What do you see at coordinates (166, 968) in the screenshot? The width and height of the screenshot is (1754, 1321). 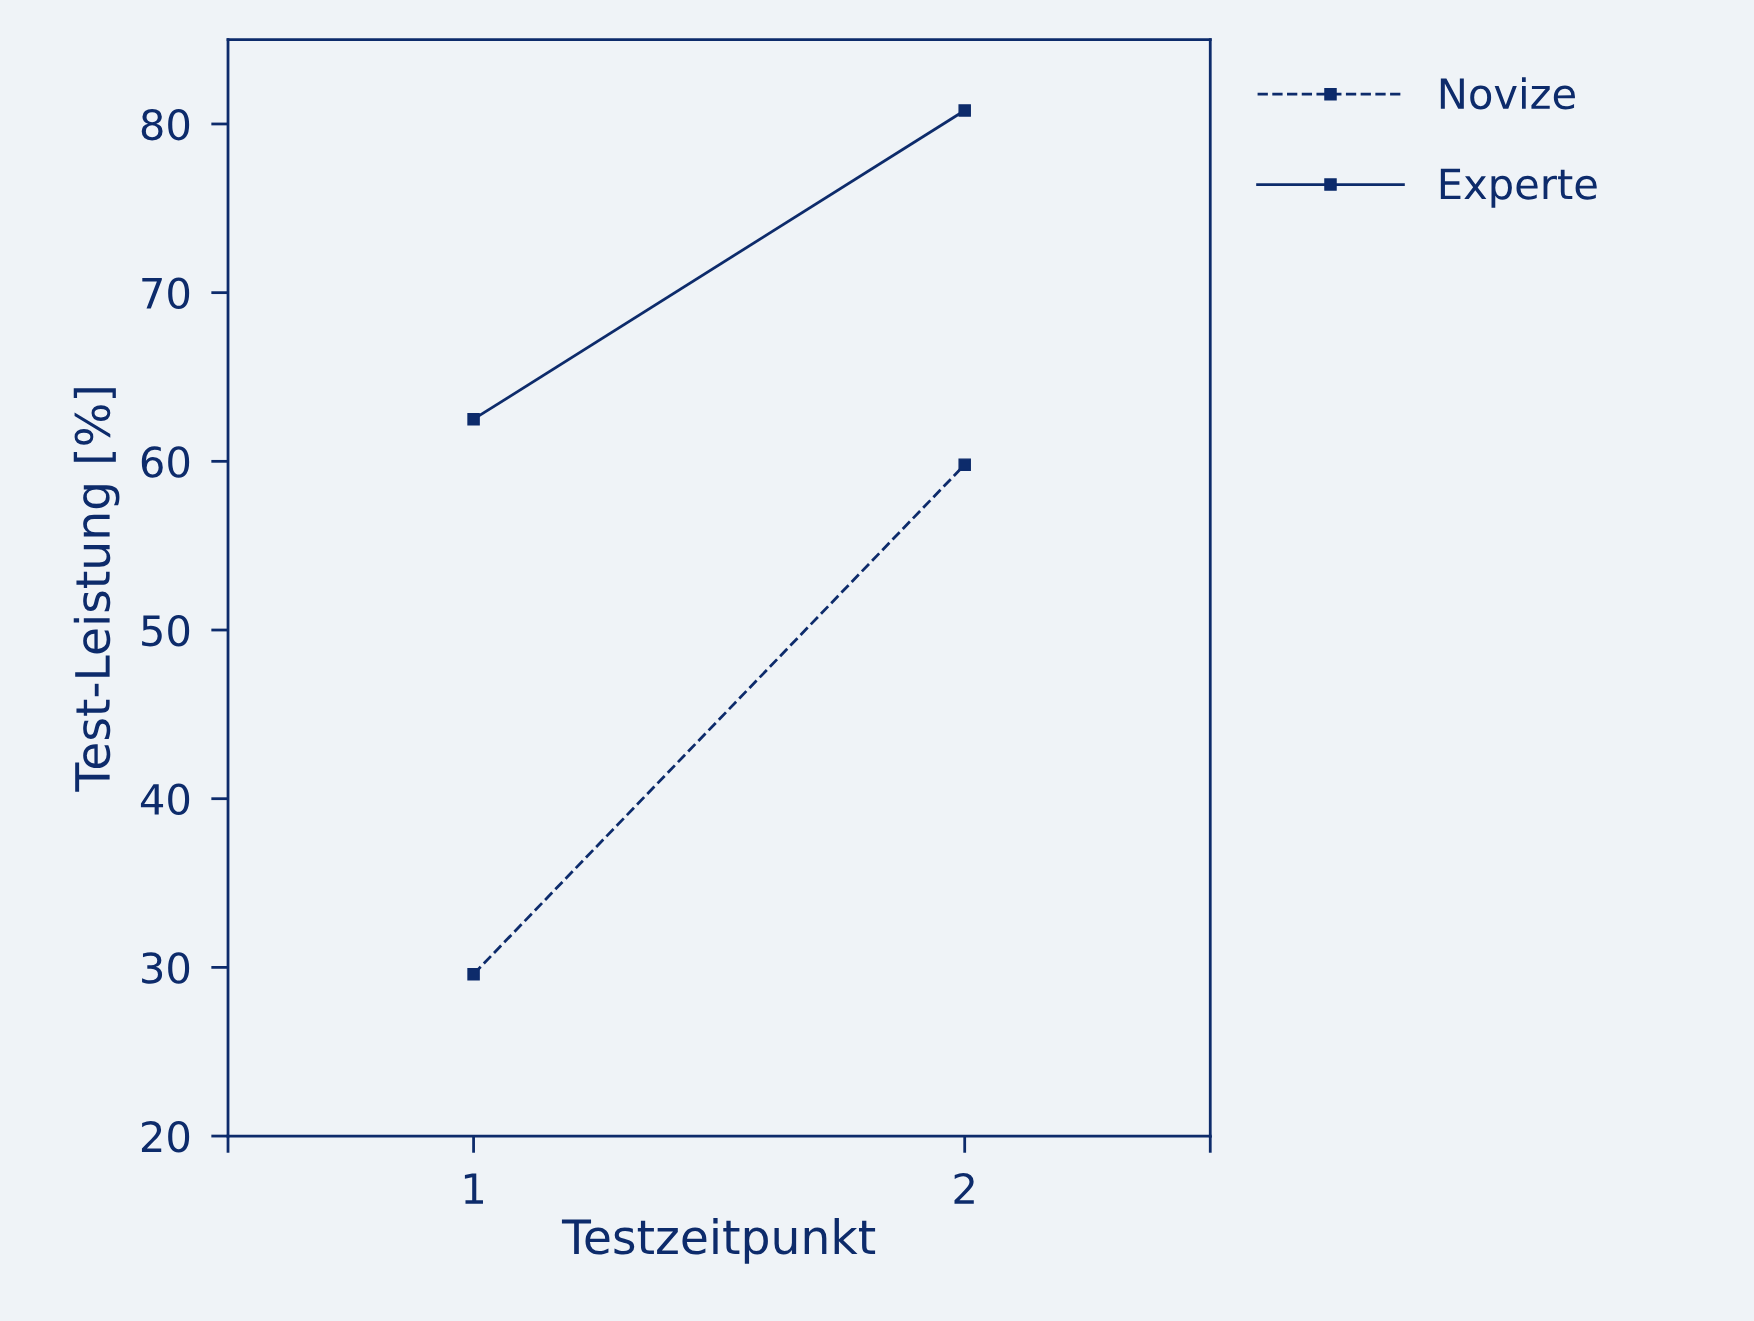 I see `y-tick-label: 30` at bounding box center [166, 968].